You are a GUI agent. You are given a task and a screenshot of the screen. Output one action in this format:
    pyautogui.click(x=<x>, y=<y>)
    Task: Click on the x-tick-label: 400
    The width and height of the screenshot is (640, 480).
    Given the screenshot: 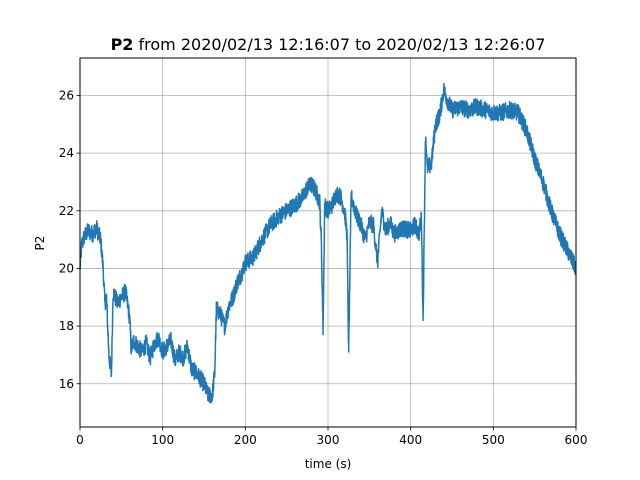 What is the action you would take?
    pyautogui.click(x=410, y=440)
    